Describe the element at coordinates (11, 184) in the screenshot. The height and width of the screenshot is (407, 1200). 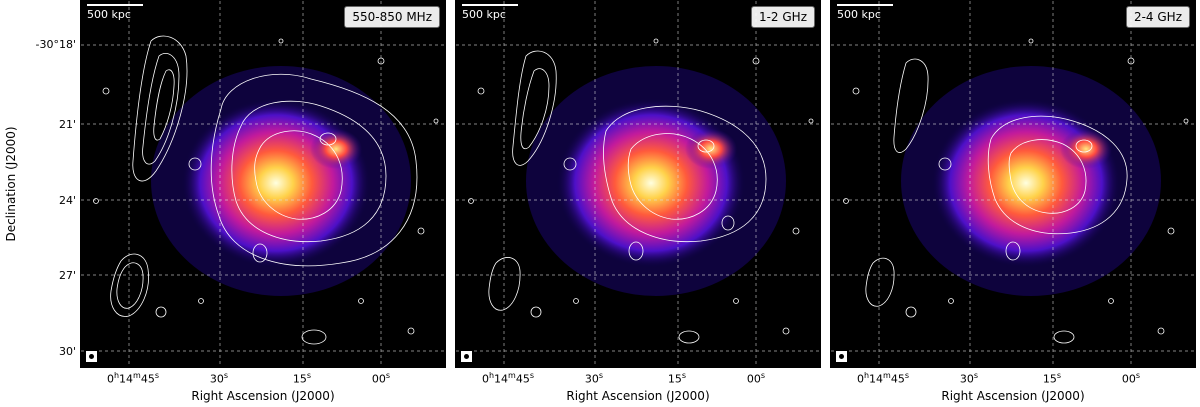
I see `y-axis-label: Declination (J2000)` at that location.